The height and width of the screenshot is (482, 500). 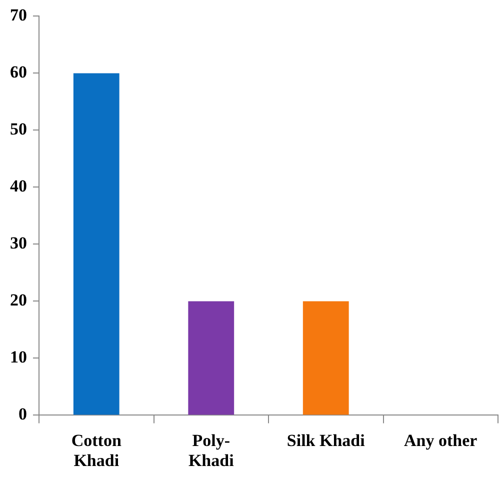 I want to click on y-tick-label: 50, so click(x=18, y=129).